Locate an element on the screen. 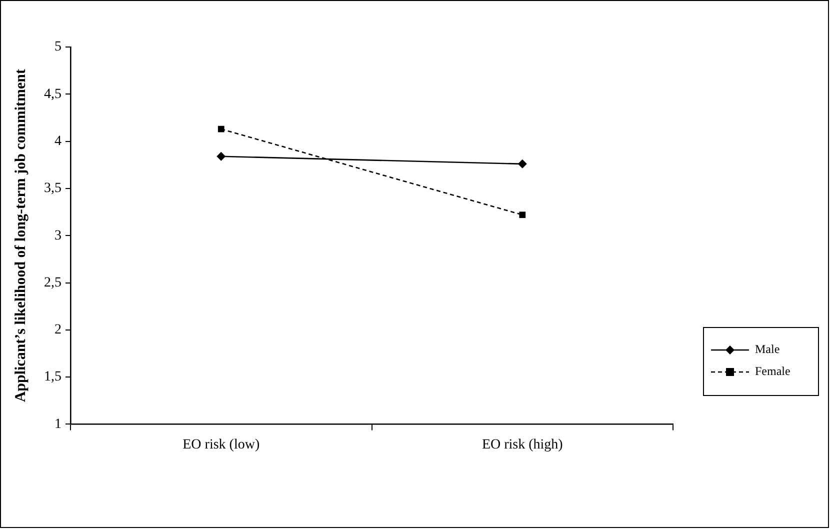  y-tick-label: 5 is located at coordinates (58, 47).